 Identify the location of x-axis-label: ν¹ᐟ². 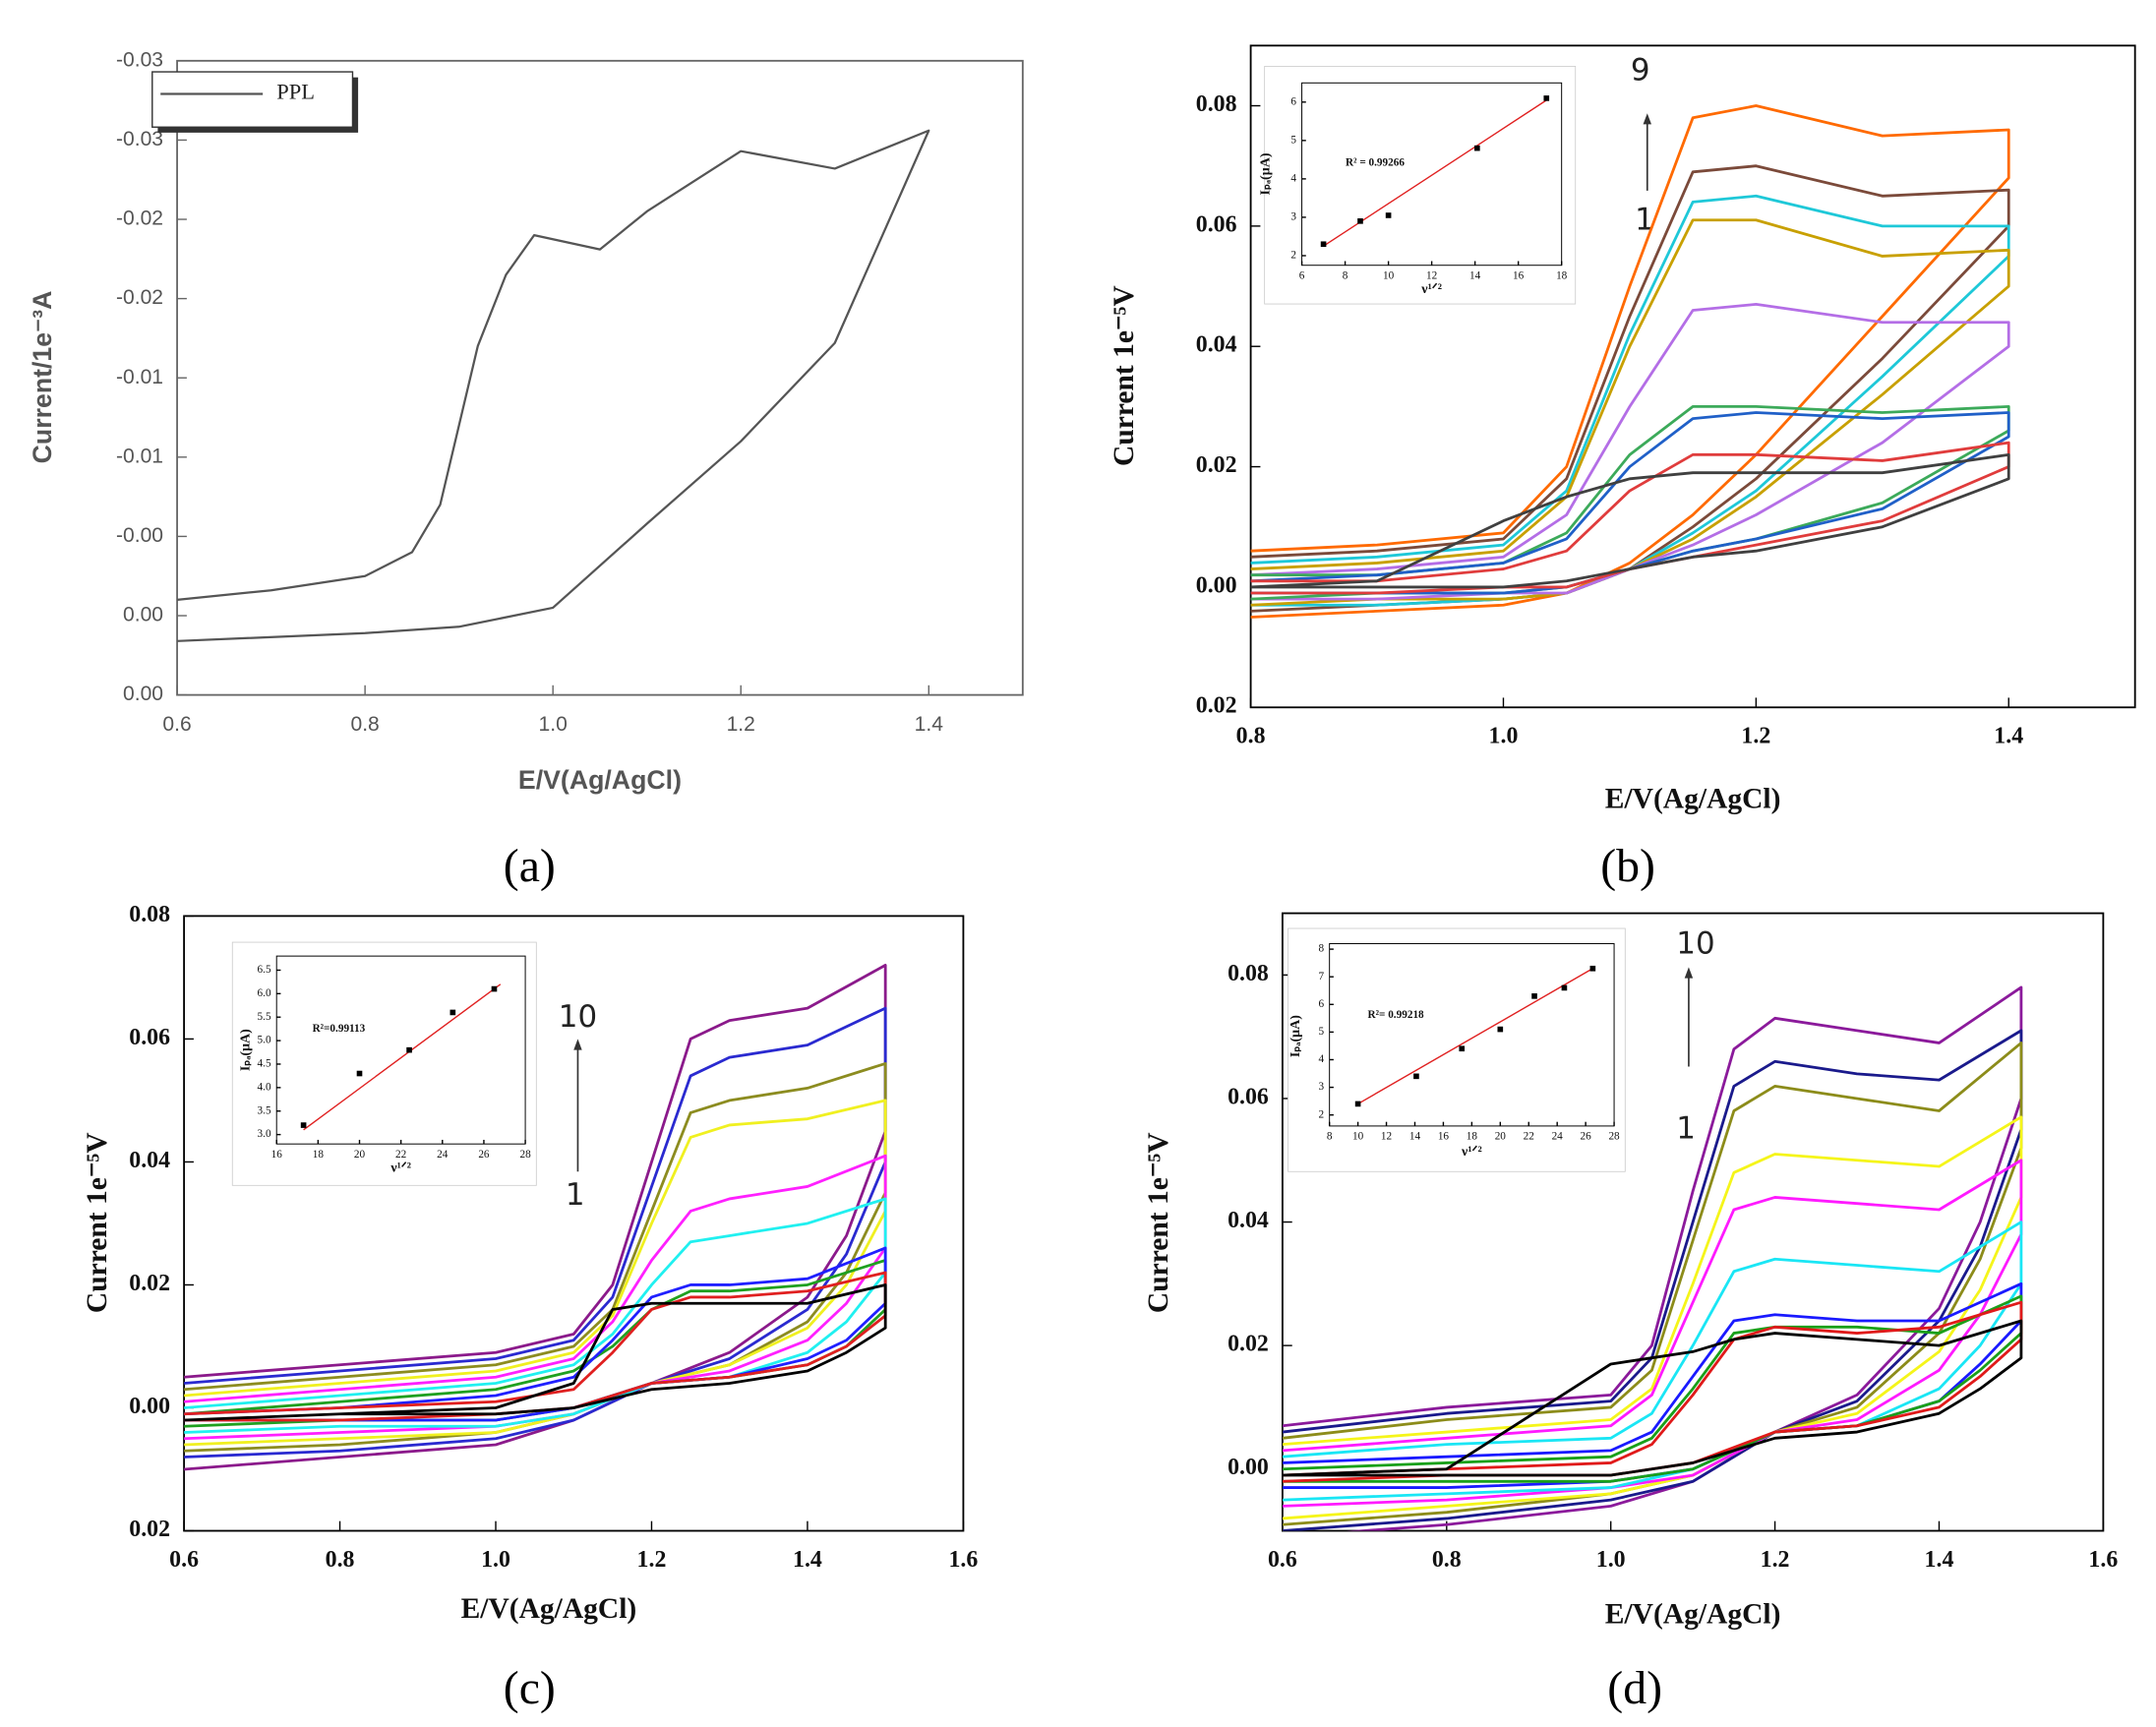
(400, 1169).